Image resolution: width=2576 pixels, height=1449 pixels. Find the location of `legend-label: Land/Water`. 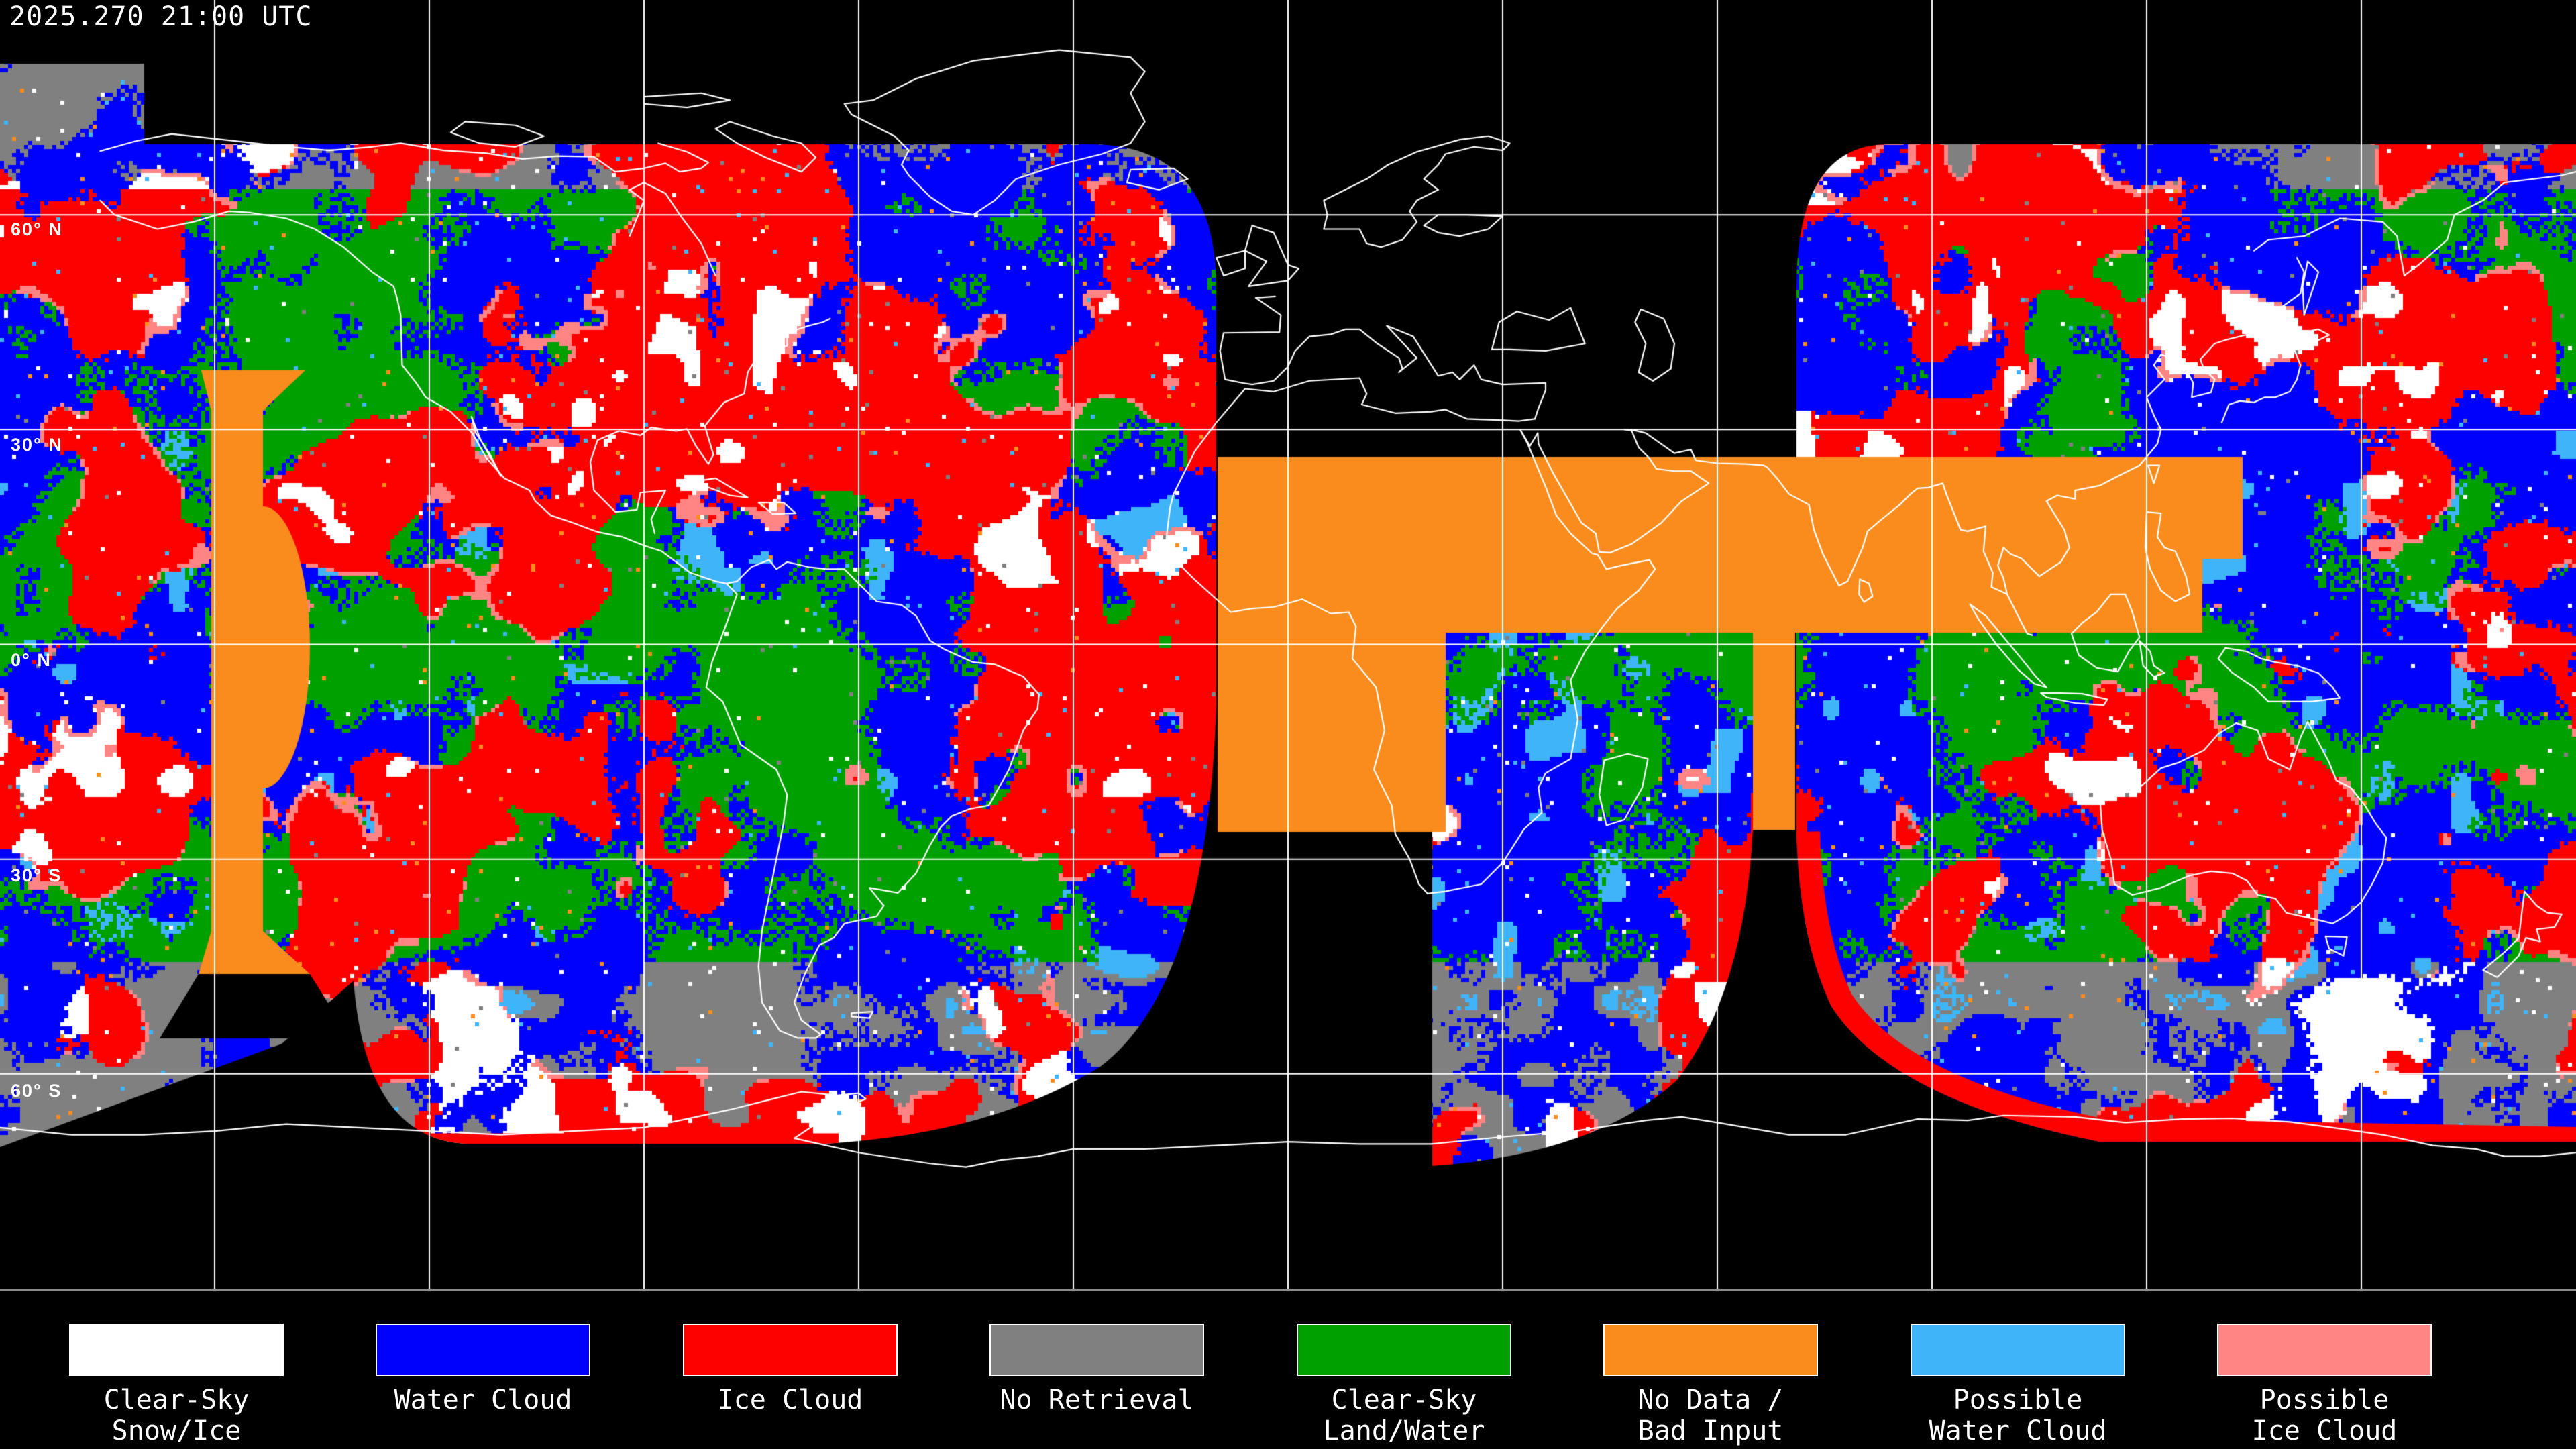

legend-label: Land/Water is located at coordinates (1404, 1430).